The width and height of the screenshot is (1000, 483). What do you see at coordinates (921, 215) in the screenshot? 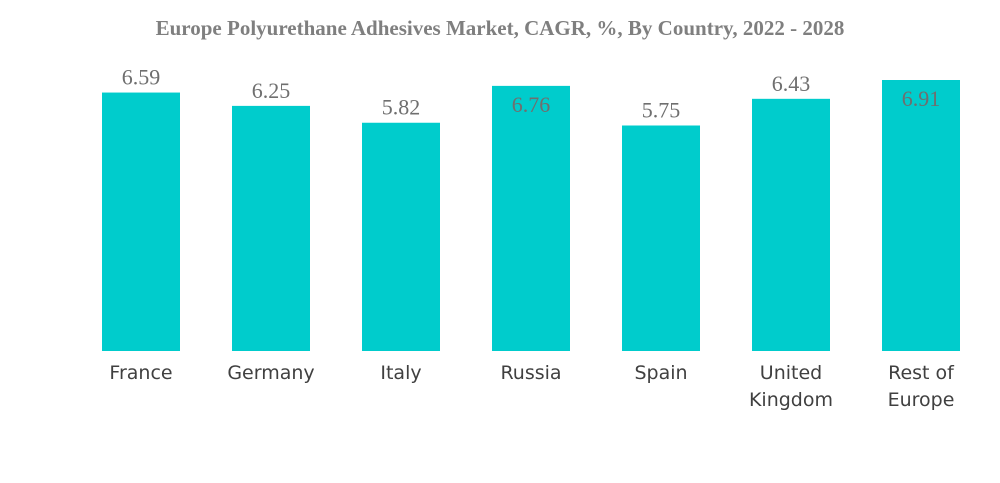
I see `bar-rest-of-europe` at bounding box center [921, 215].